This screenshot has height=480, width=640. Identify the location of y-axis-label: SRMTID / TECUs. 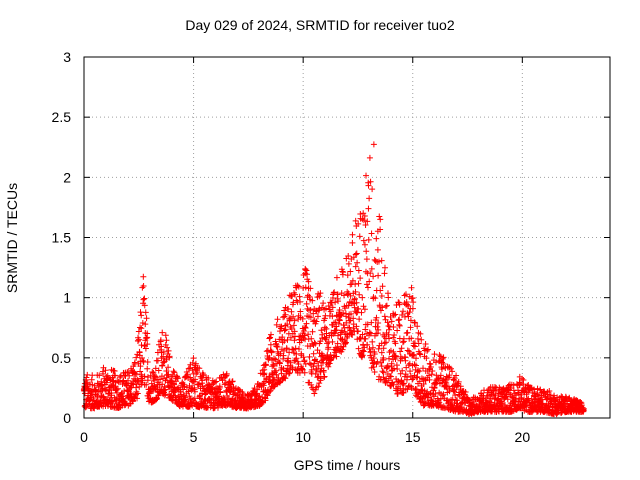
(12, 238).